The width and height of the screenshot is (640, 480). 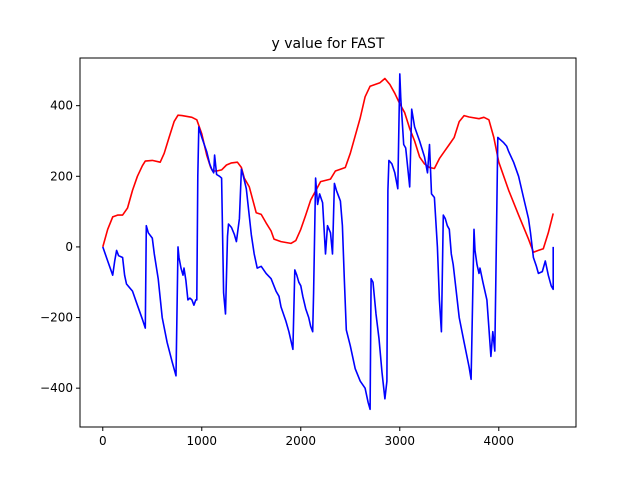 What do you see at coordinates (56, 388) in the screenshot?
I see `y-tick-label: −400` at bounding box center [56, 388].